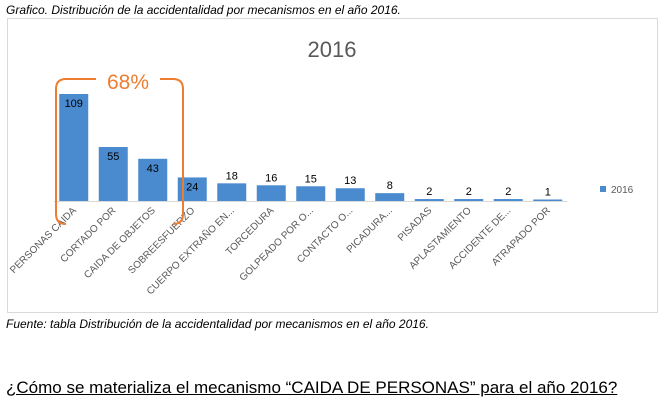  What do you see at coordinates (128, 82) in the screenshot?
I see `annotation-text: 68%` at bounding box center [128, 82].